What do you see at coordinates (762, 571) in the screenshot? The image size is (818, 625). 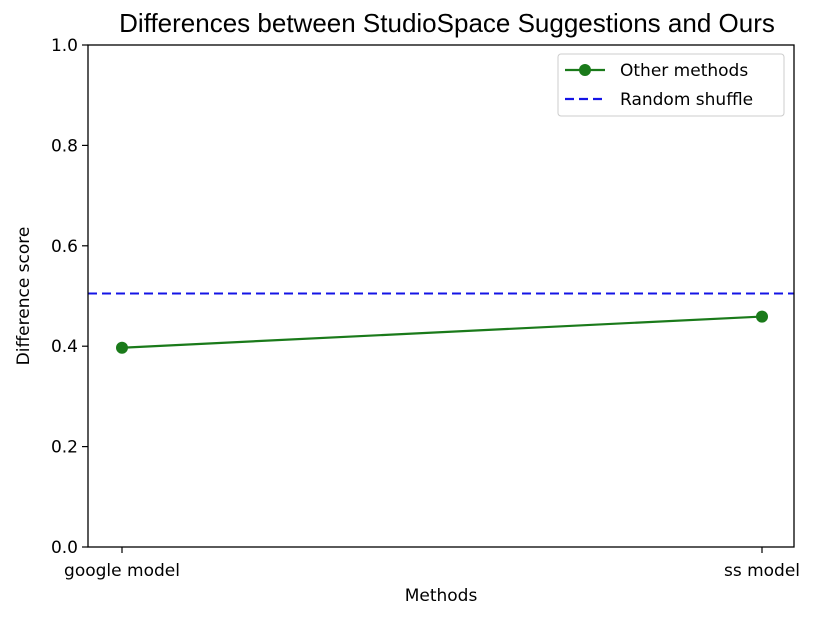 I see `x-tick-label: ss model` at bounding box center [762, 571].